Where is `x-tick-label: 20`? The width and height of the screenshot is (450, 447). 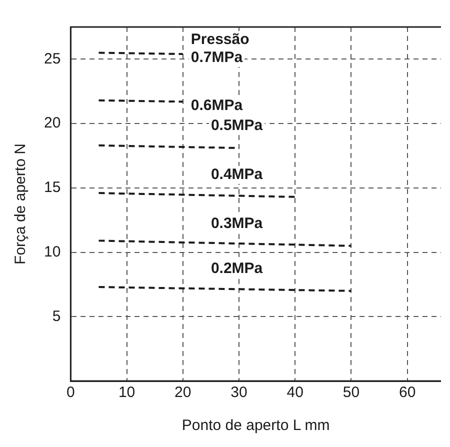
x-tick-label: 20 is located at coordinates (183, 393).